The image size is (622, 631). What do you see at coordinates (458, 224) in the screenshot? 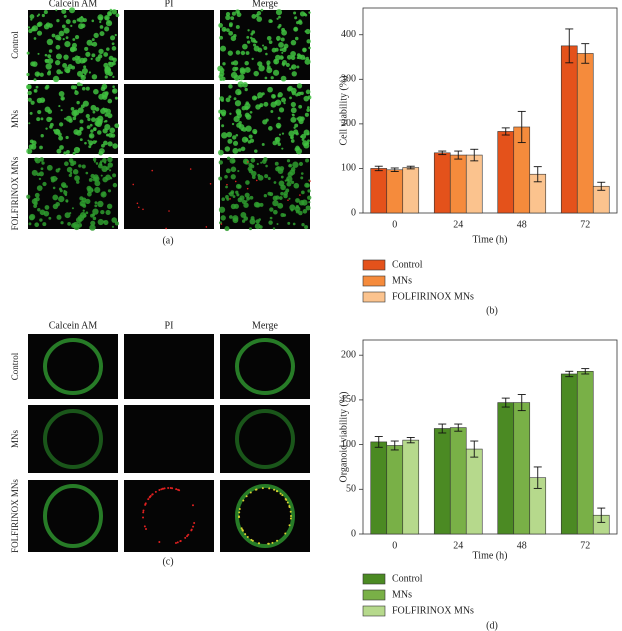
I see `x-tick-label: 24` at bounding box center [458, 224].